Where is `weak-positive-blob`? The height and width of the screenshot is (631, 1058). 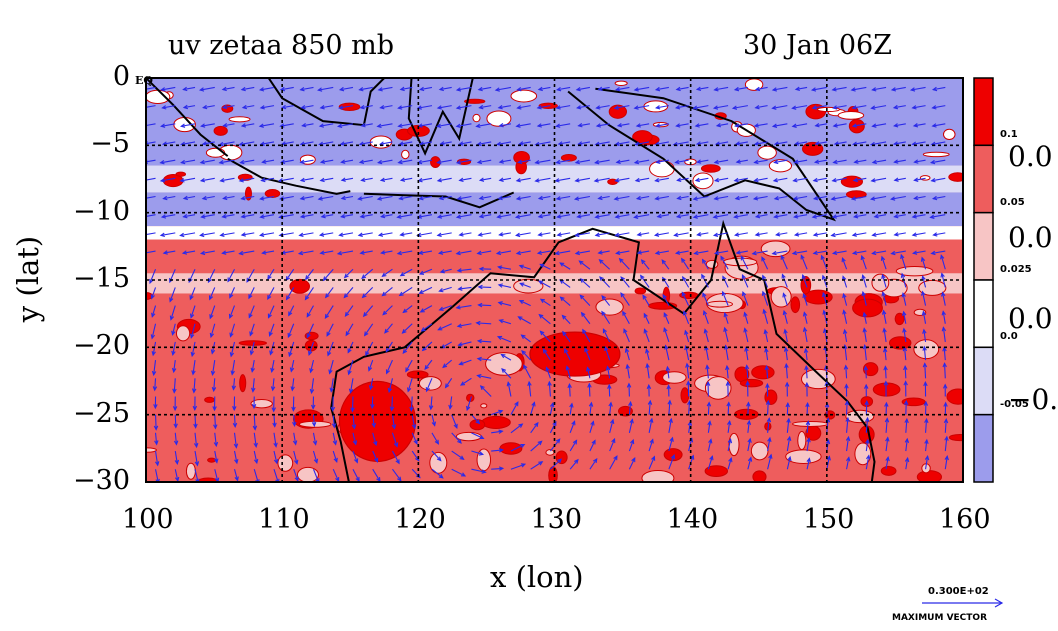
weak-positive-blob is located at coordinates (718, 388).